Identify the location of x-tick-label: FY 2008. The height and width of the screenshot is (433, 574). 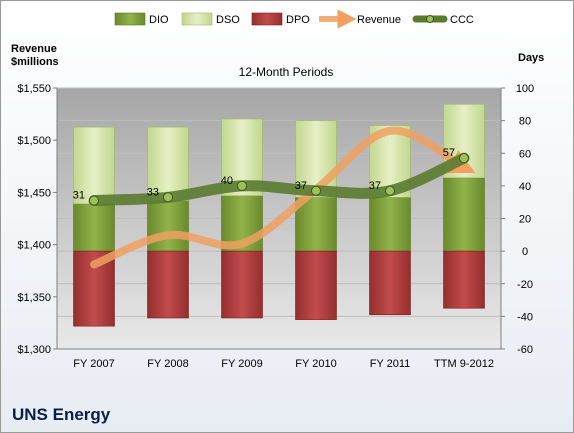
(167, 364).